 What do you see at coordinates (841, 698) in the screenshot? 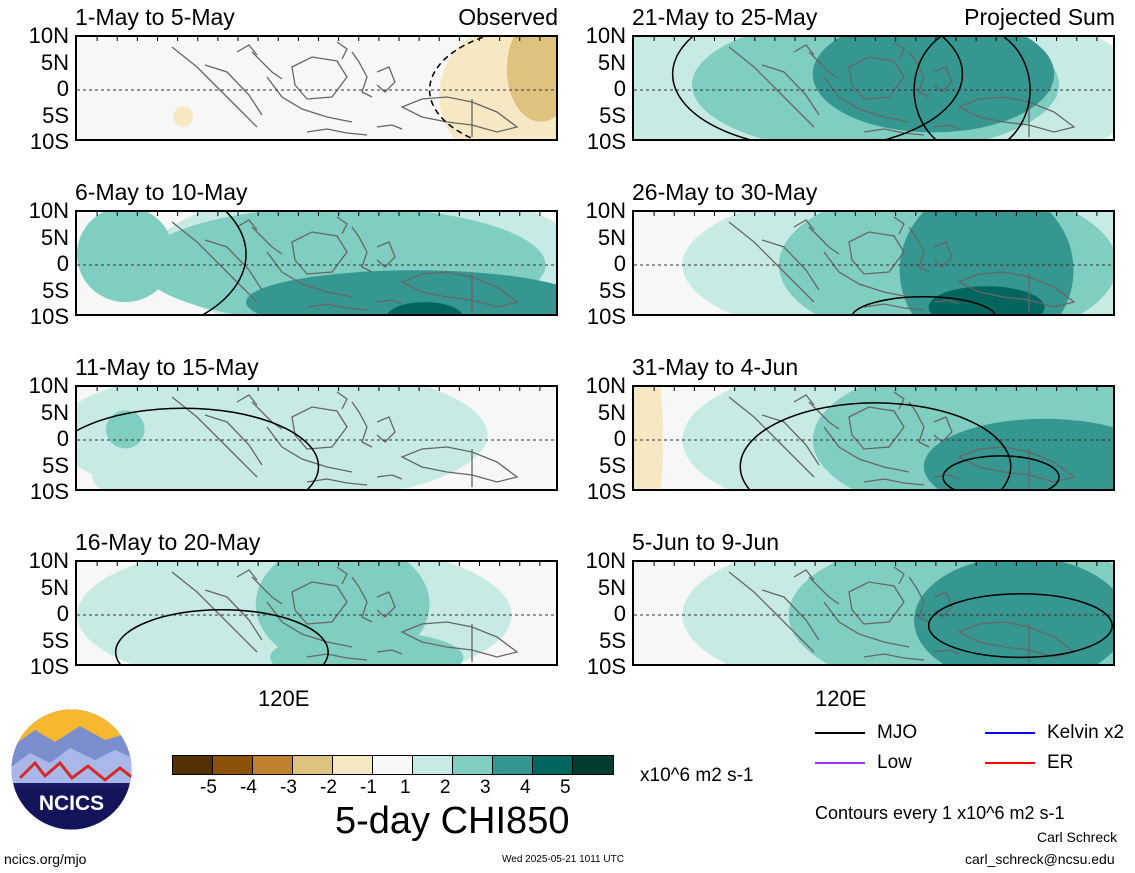
I see `lon-tick-label-right: 120E` at bounding box center [841, 698].